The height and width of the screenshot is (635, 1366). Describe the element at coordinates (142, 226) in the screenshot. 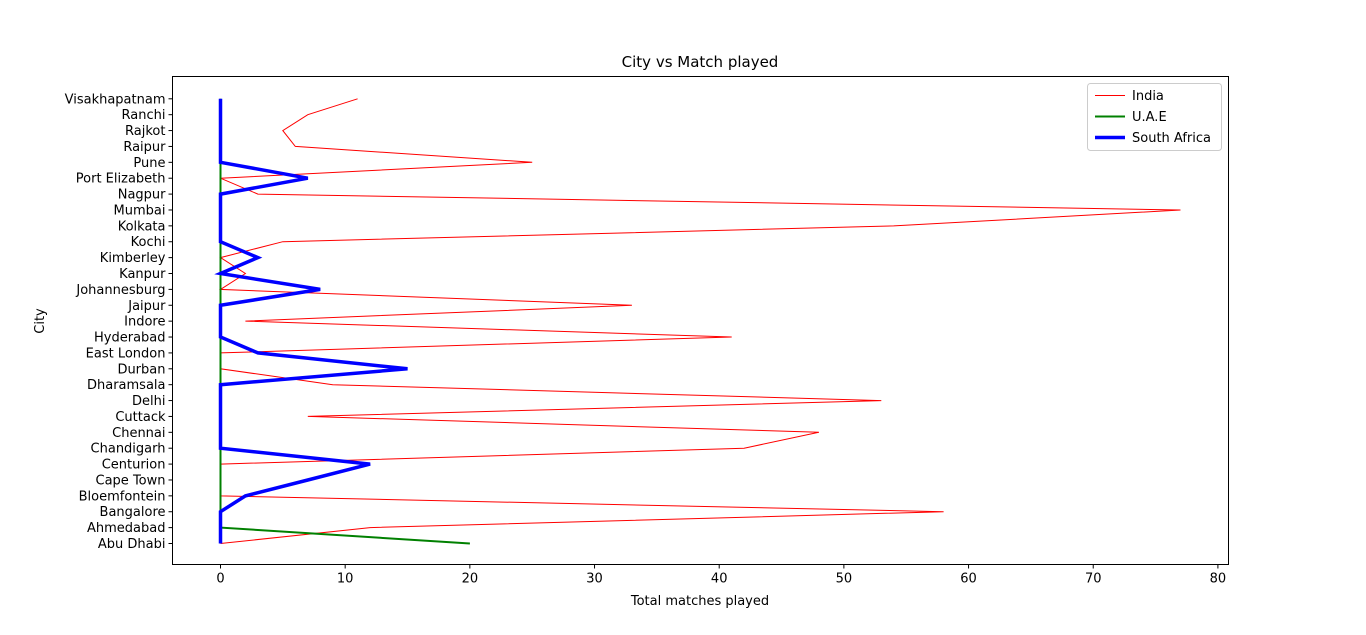

I see `y-tick-label: Kolkata` at that location.